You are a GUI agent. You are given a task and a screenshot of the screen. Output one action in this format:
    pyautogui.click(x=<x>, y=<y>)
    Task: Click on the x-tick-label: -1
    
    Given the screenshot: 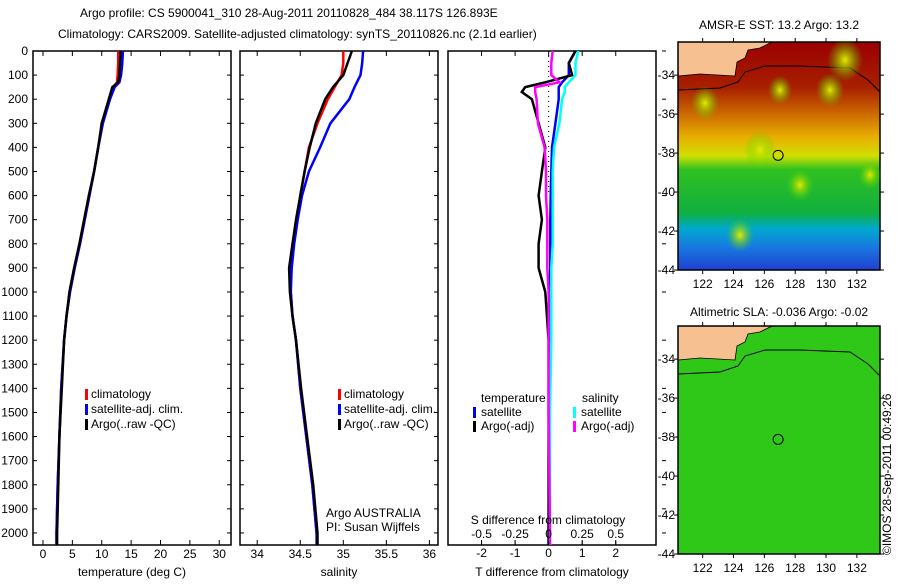 What is the action you would take?
    pyautogui.click(x=515, y=553)
    